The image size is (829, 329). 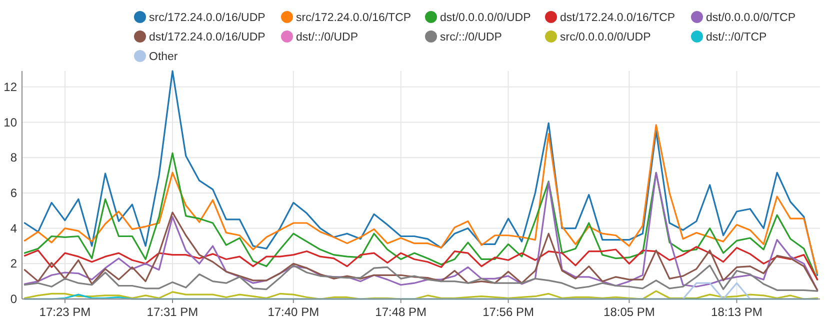 What do you see at coordinates (207, 38) in the screenshot?
I see `legend-label: dst/172.24.0.0/16/UDP` at bounding box center [207, 38].